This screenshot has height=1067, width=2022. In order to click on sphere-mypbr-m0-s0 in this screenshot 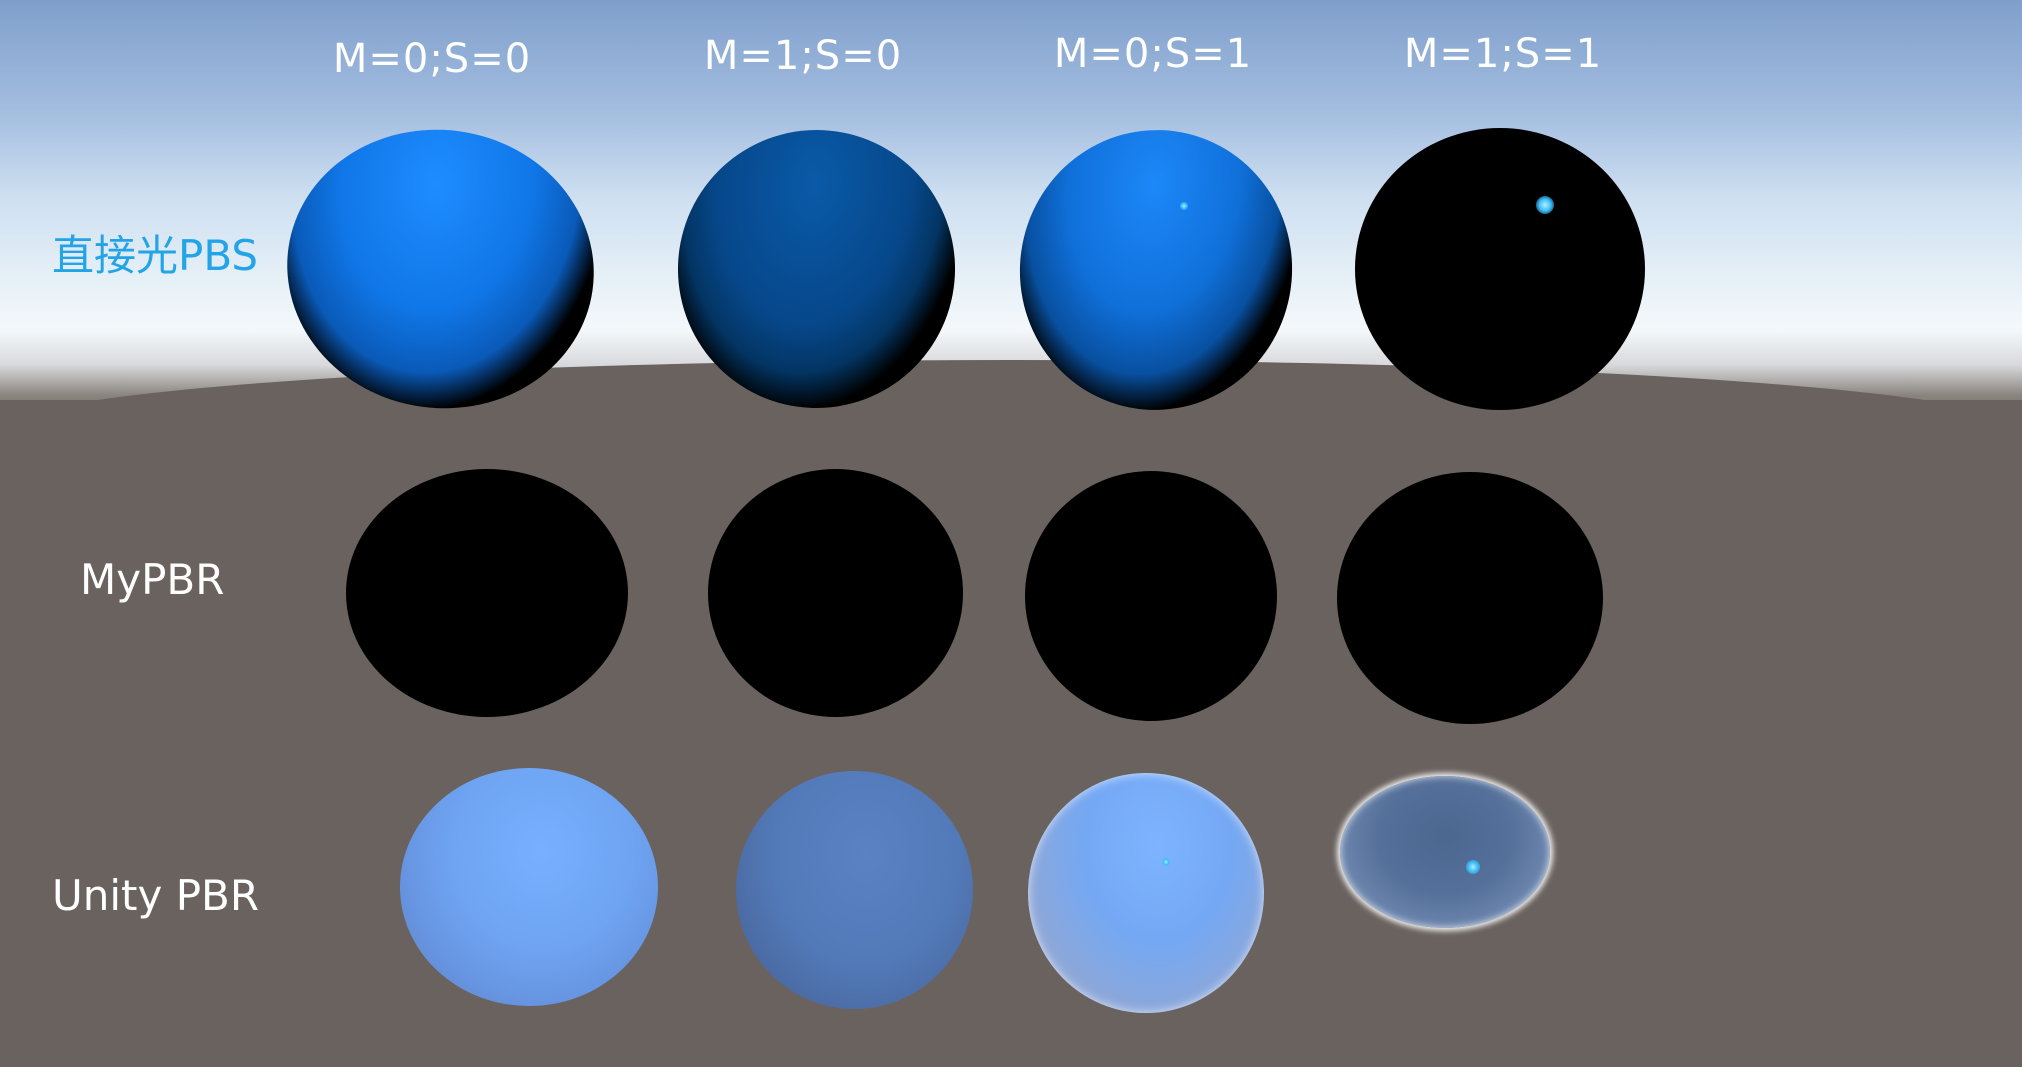, I will do `click(487, 593)`.